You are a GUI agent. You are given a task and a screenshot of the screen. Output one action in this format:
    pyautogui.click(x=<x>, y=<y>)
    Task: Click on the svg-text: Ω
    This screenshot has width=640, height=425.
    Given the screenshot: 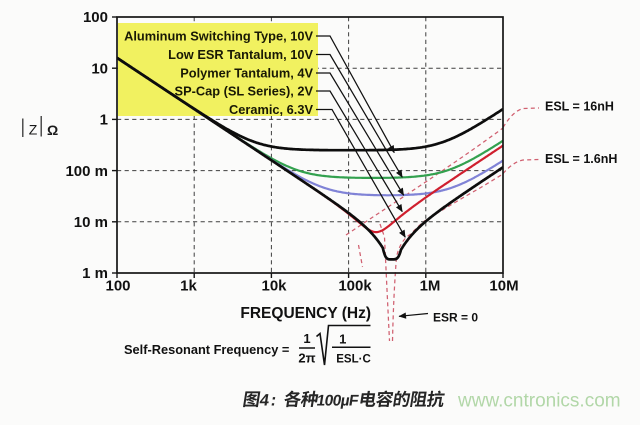 What is the action you would take?
    pyautogui.click(x=52, y=130)
    